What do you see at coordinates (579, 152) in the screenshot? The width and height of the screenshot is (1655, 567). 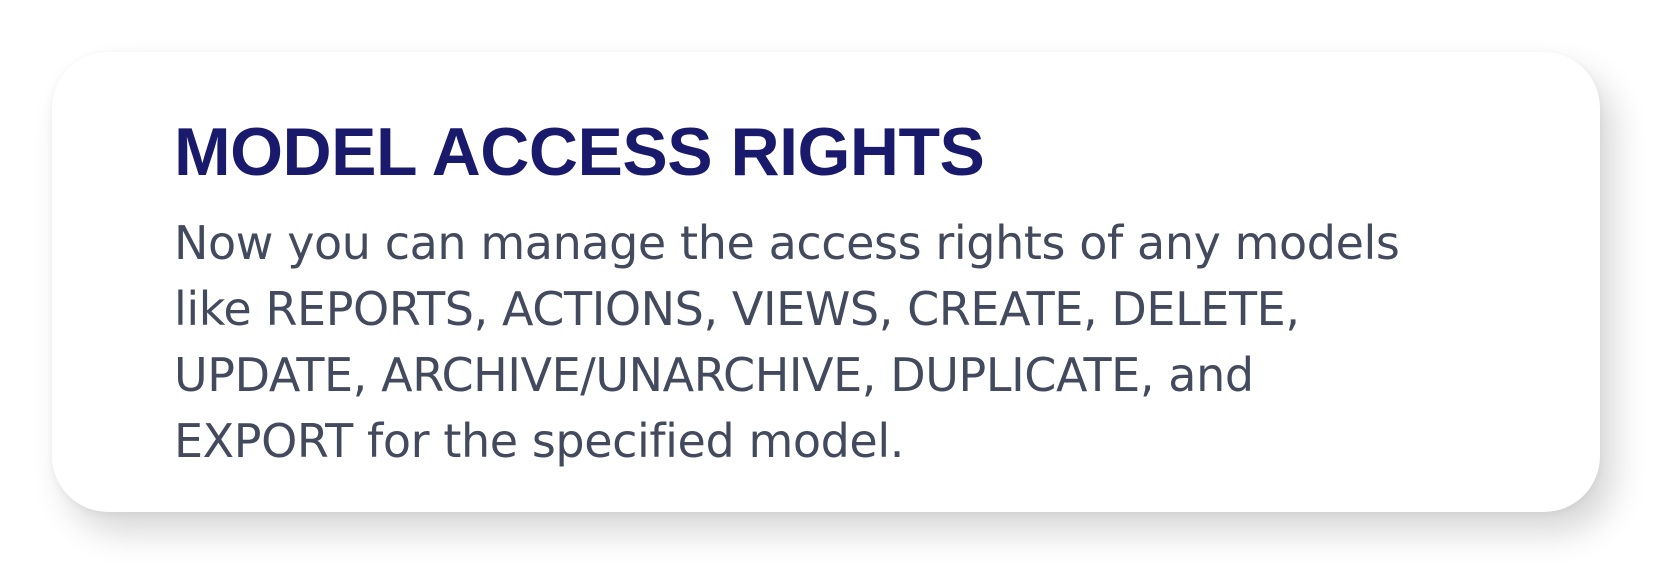 I see `feature-title: MODEL ACCESS RIGHTS` at bounding box center [579, 152].